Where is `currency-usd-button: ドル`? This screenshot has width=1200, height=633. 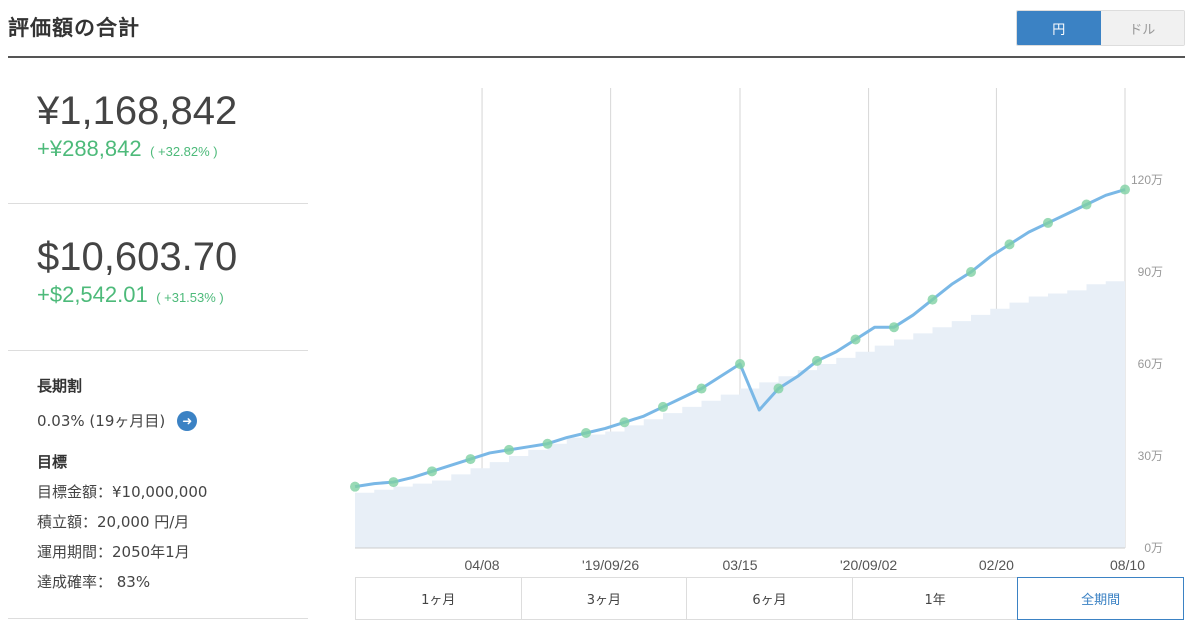
currency-usd-button: ドル is located at coordinates (1142, 28).